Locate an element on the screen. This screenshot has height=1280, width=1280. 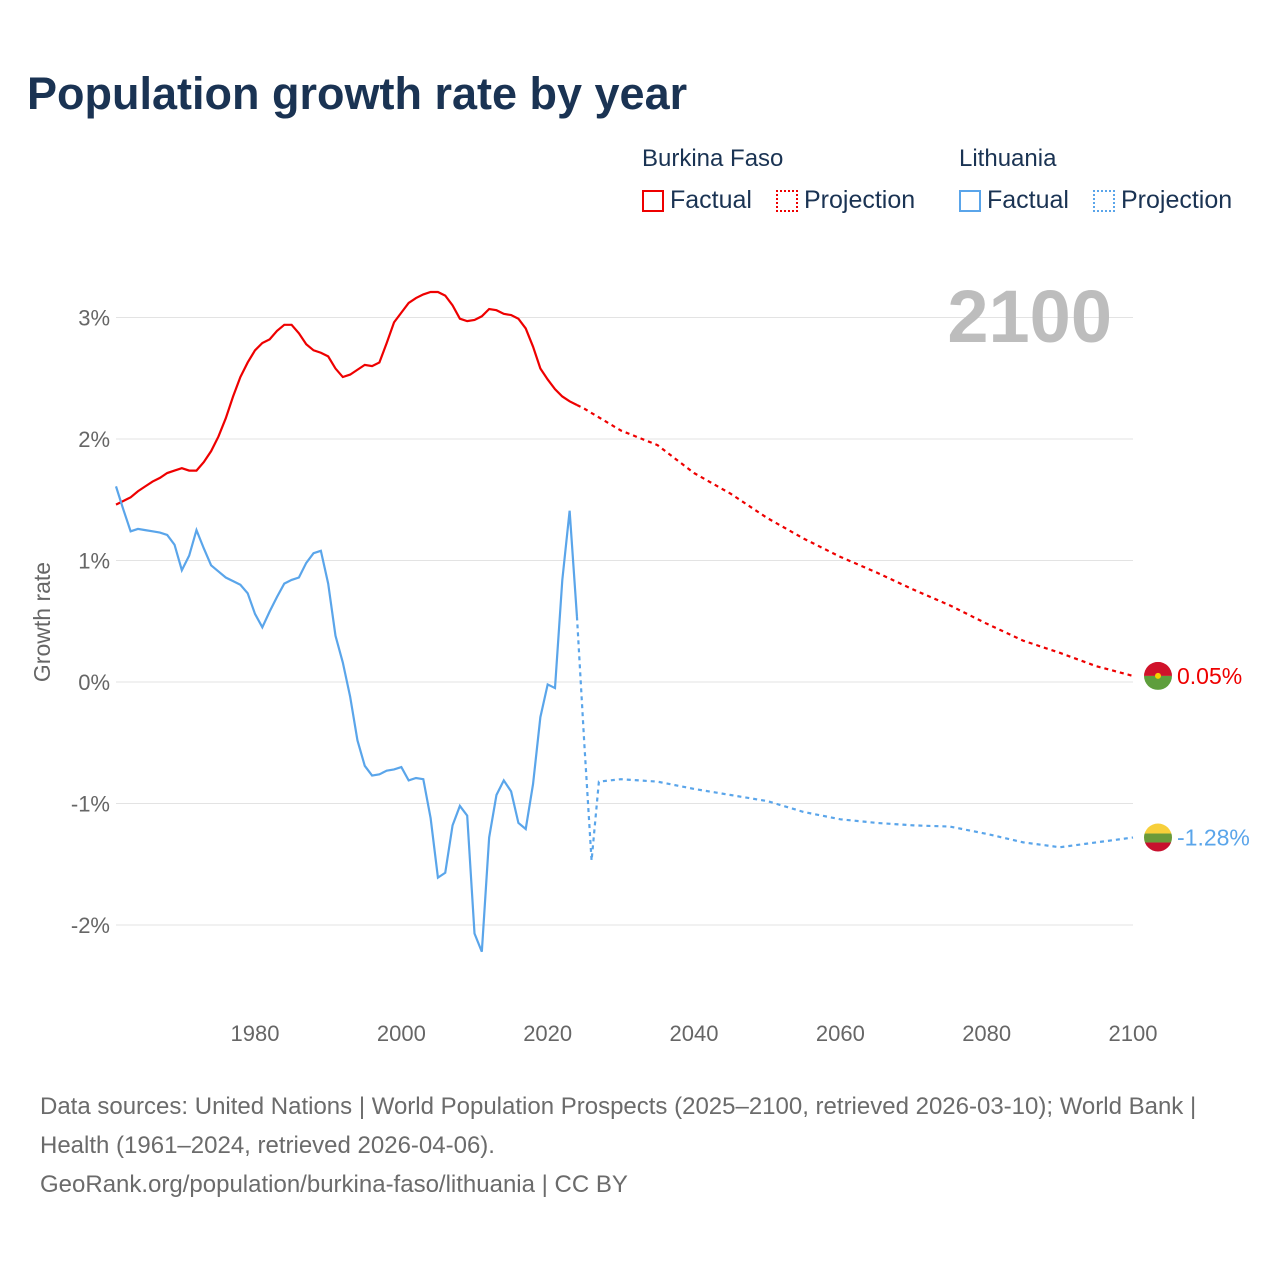
legend-lithuania-factual: Factual is located at coordinates (1014, 200).